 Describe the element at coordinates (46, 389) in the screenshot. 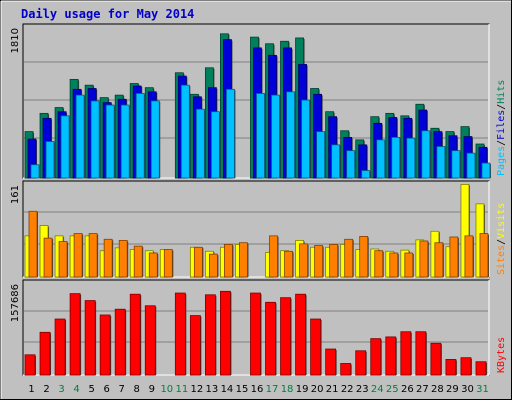

I see `day-label: 2` at that location.